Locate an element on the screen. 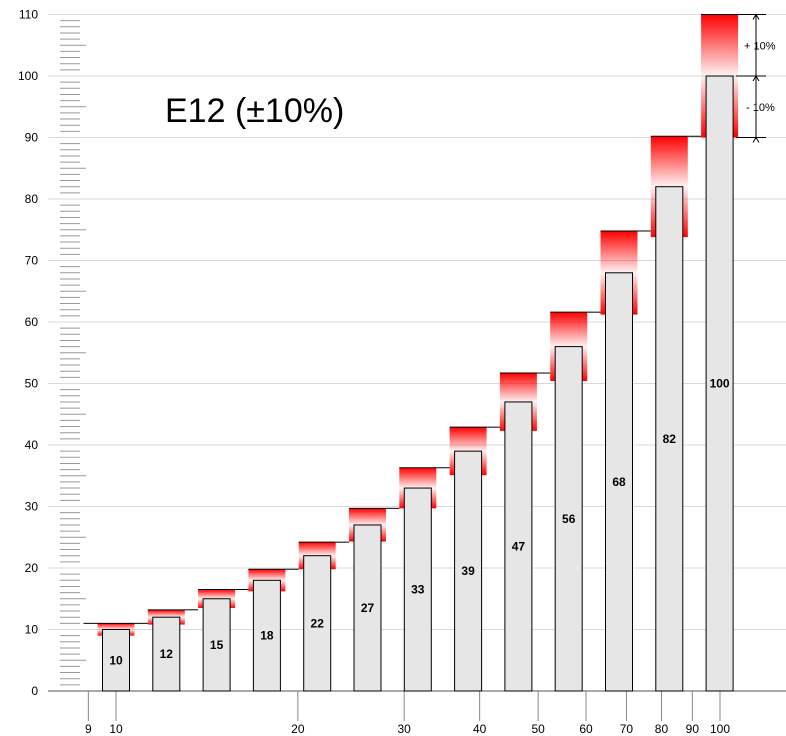 This screenshot has height=736, width=786. x-tick-label: 100 is located at coordinates (720, 729).